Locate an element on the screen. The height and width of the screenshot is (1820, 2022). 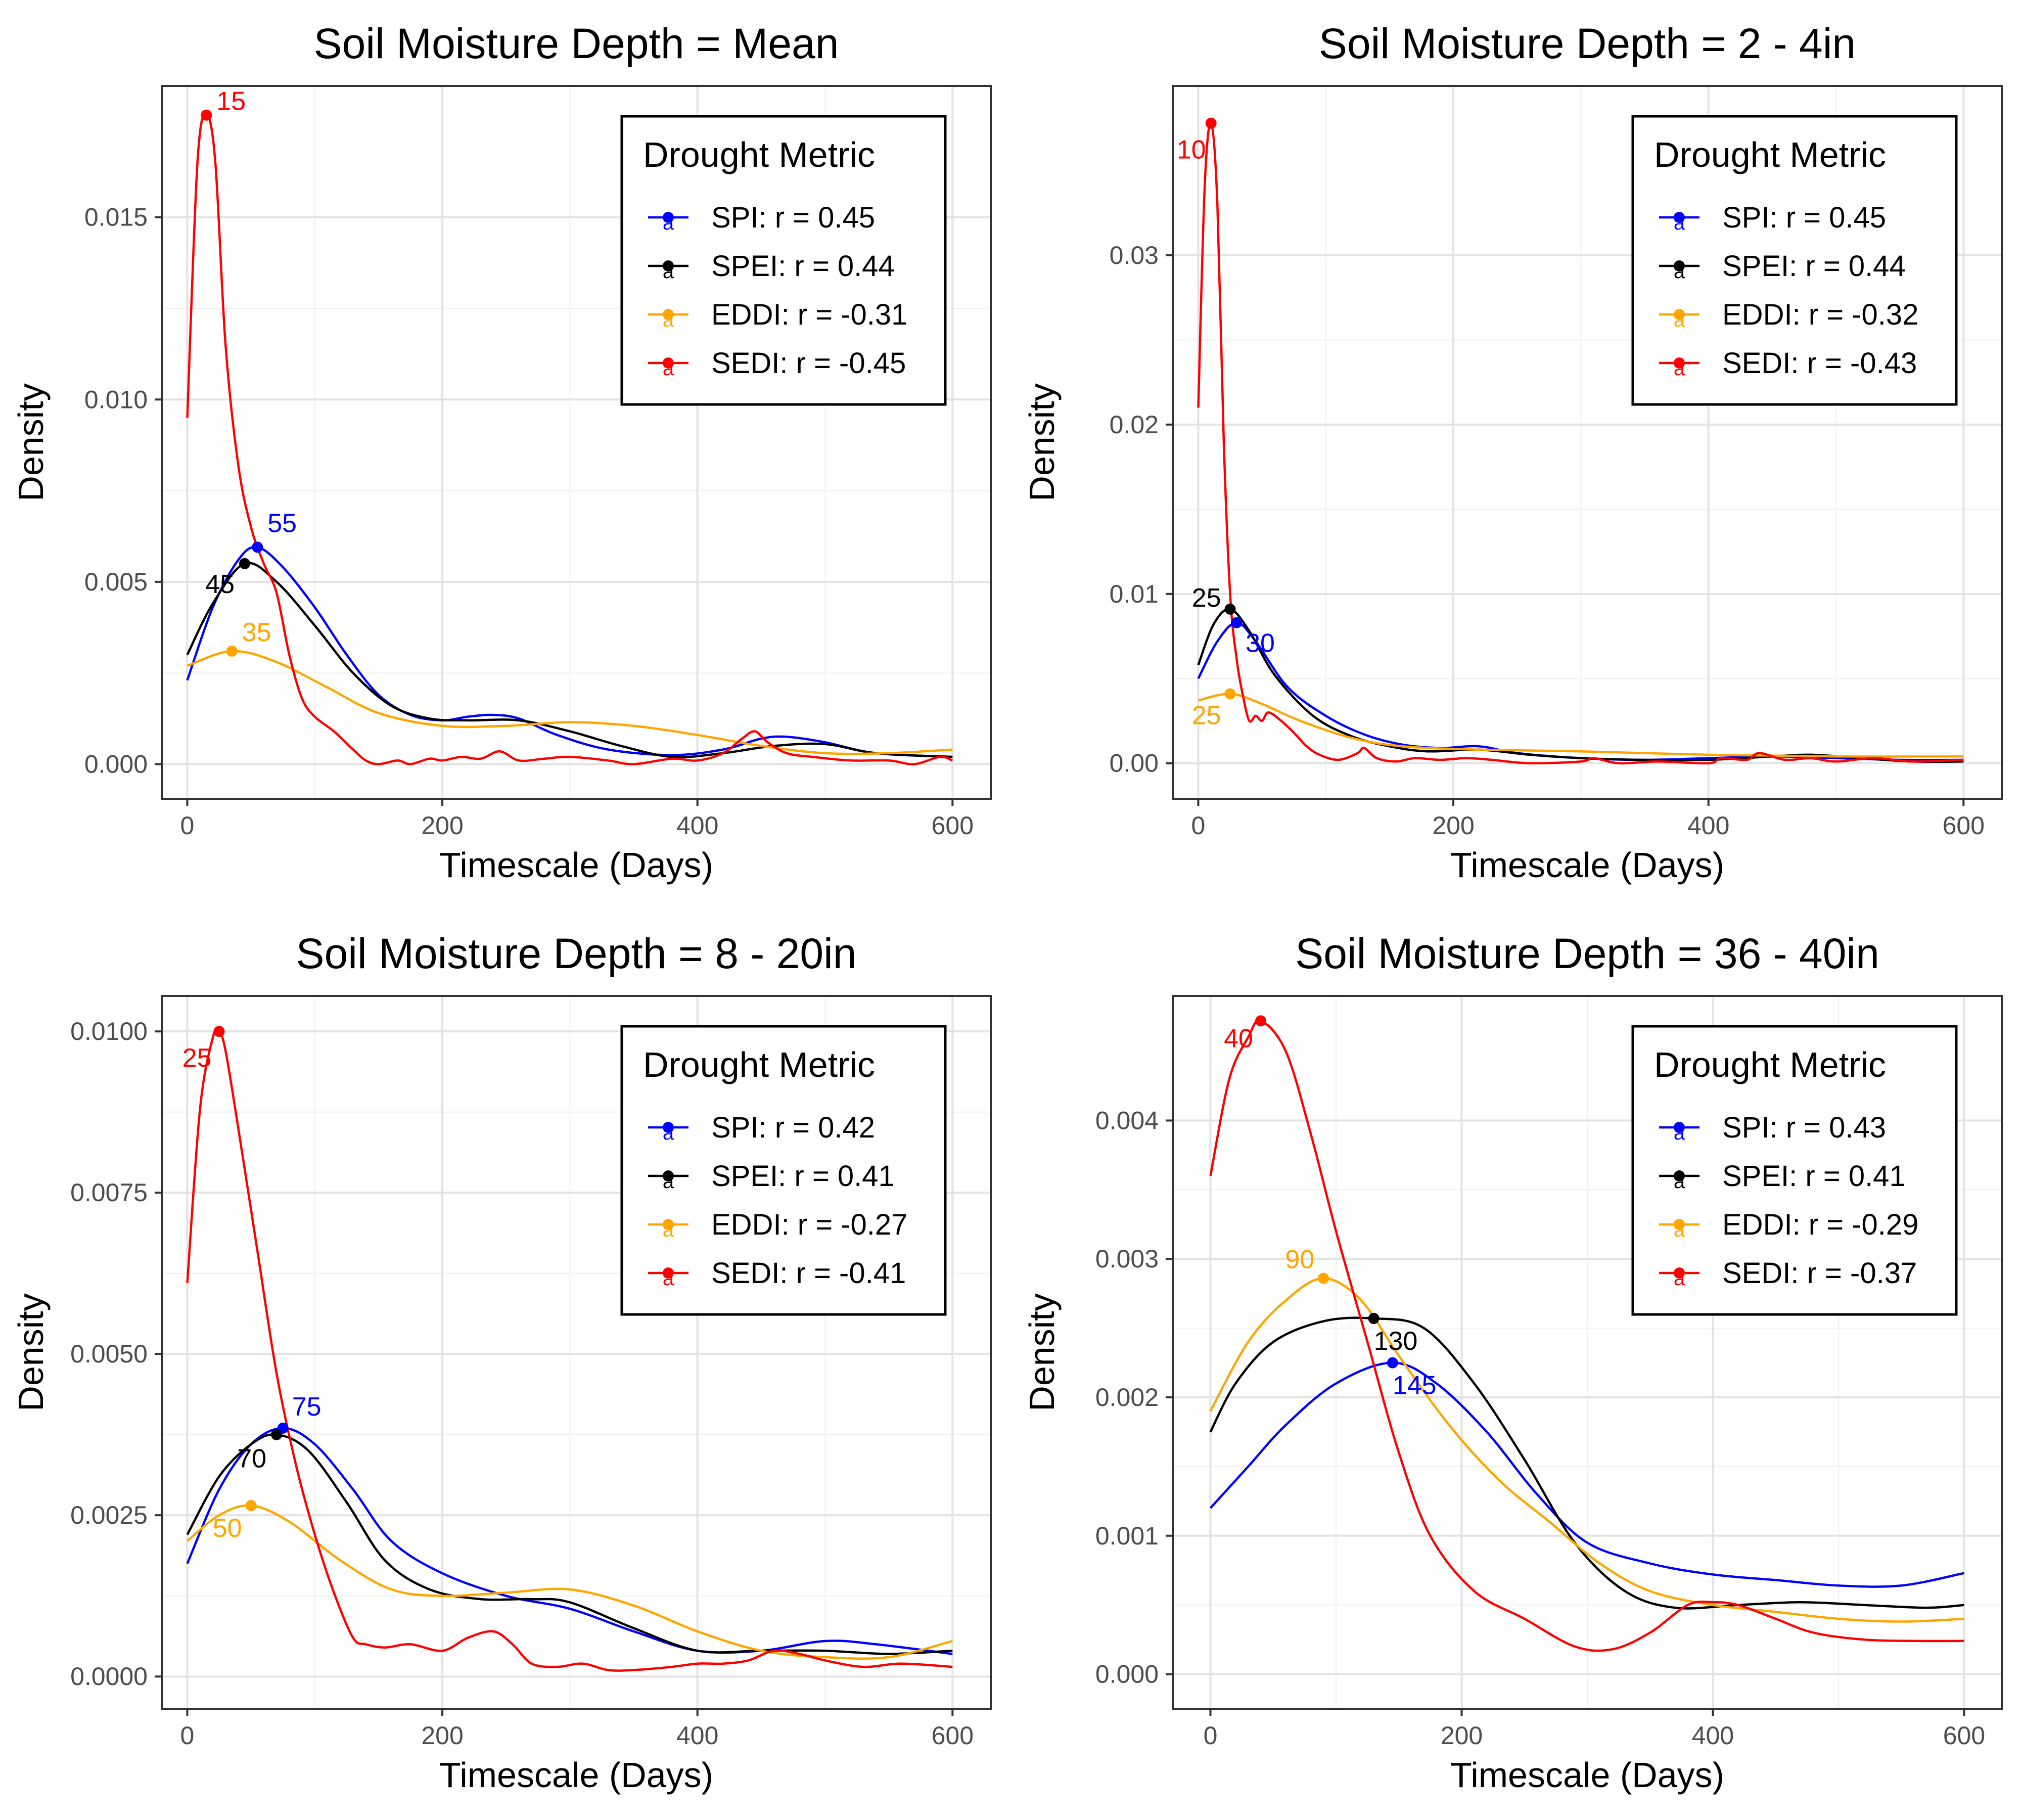
y-tick-label: 0.002 is located at coordinates (1127, 1397).